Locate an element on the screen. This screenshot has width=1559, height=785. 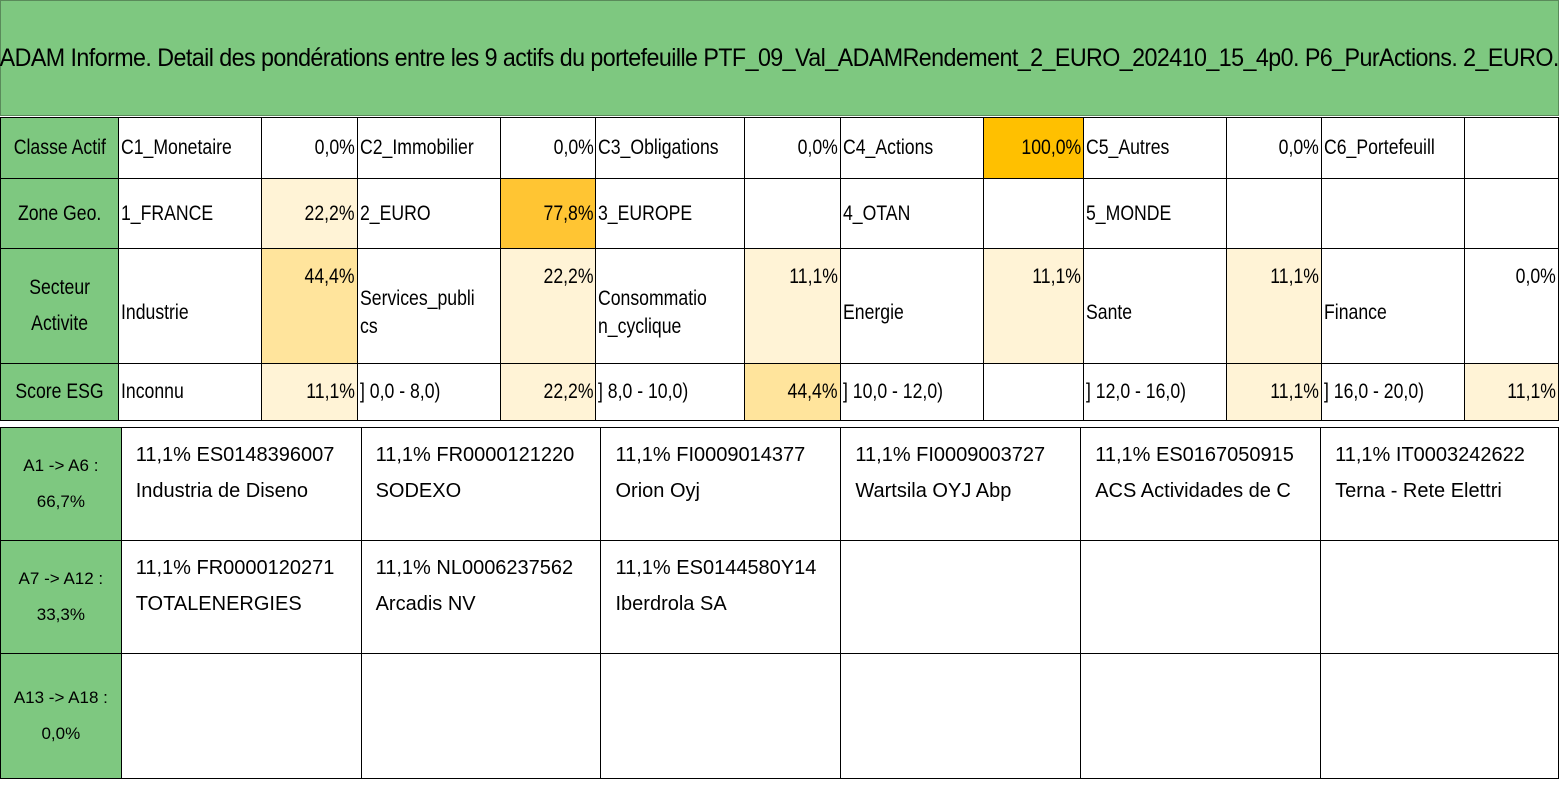
asset-weight-isin: 11,1% ES0144580Y14 is located at coordinates (716, 568).